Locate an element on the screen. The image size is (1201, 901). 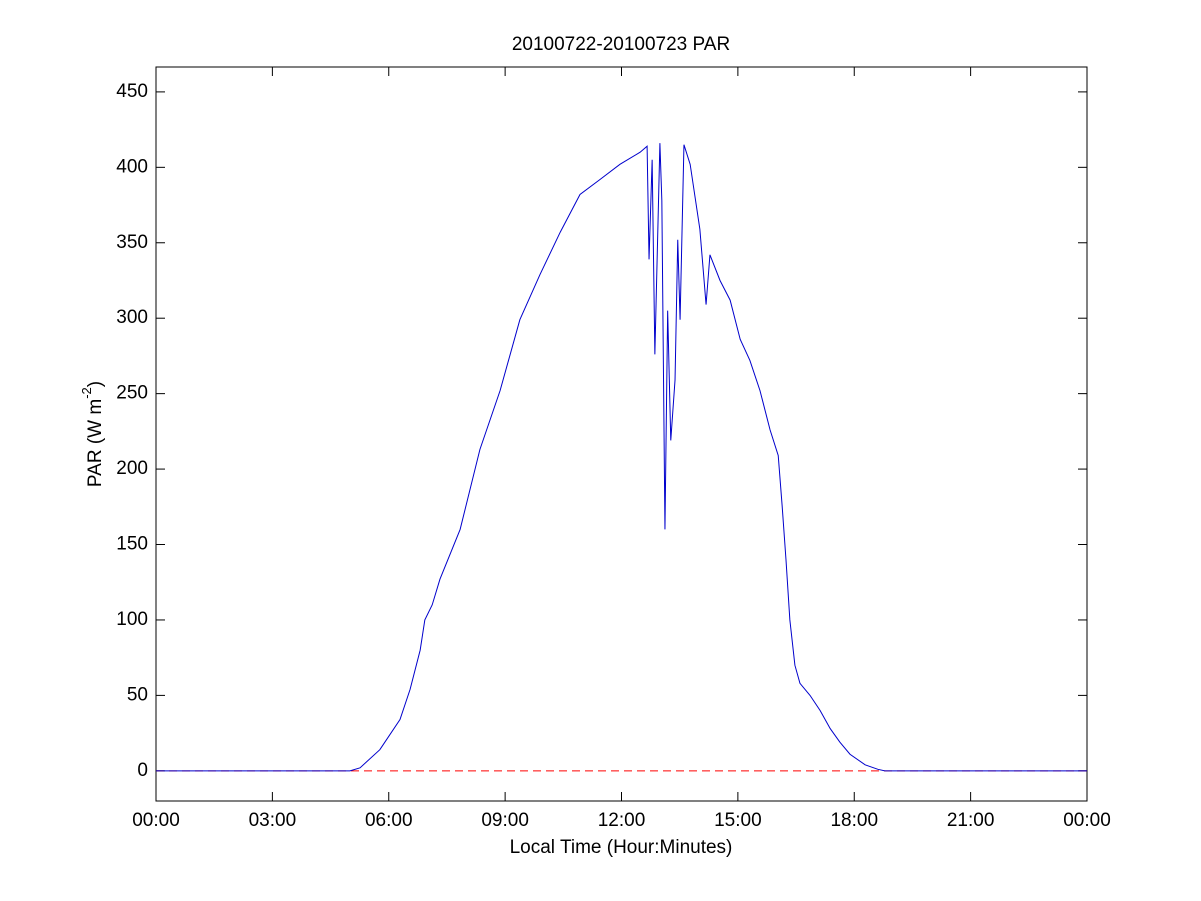
x-tick-label: 12:00 is located at coordinates (622, 820).